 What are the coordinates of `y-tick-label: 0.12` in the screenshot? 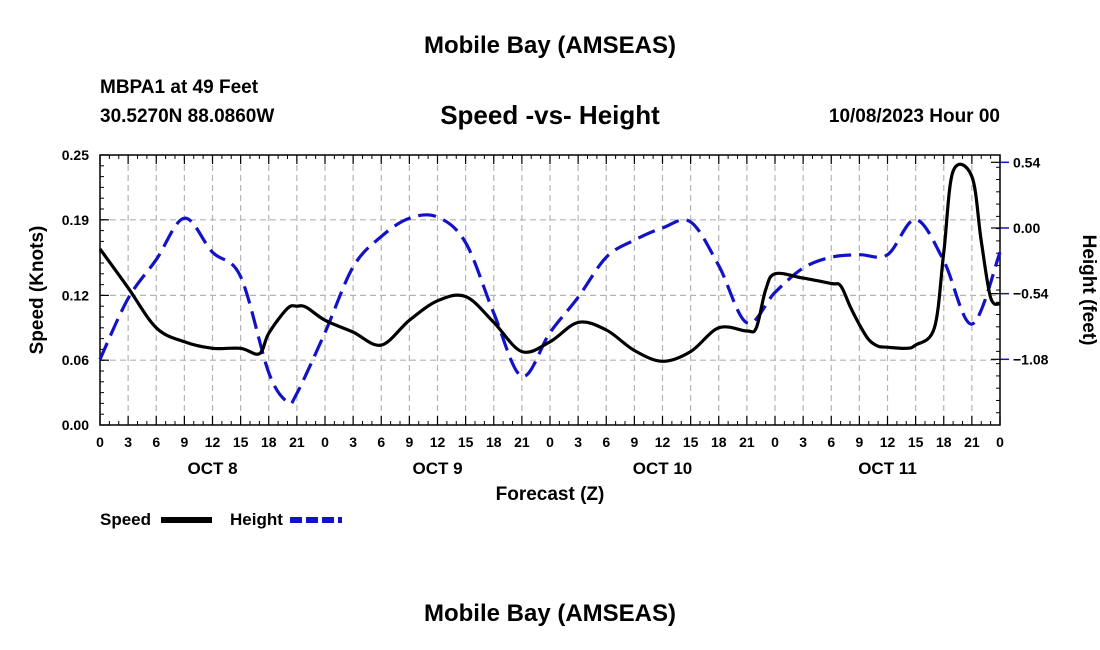 It's located at (75, 295).